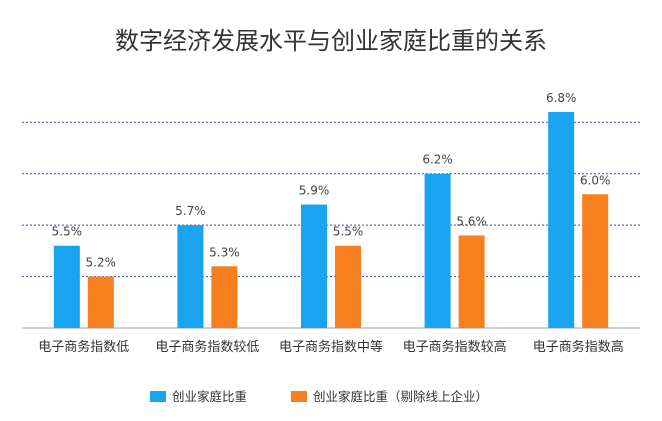  I want to click on category-label-1: 电子商务指数较低, so click(207, 347).